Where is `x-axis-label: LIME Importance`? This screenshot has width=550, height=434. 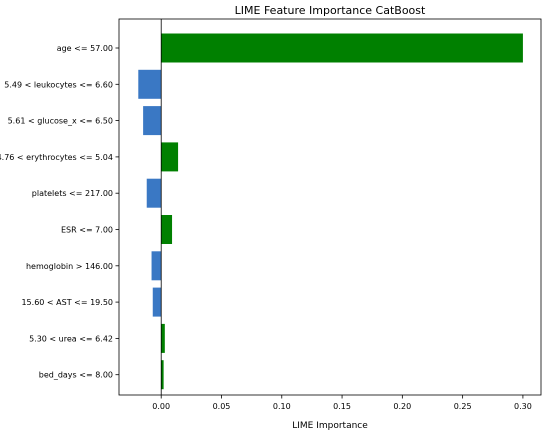
x-axis-label: LIME Importance is located at coordinates (330, 426).